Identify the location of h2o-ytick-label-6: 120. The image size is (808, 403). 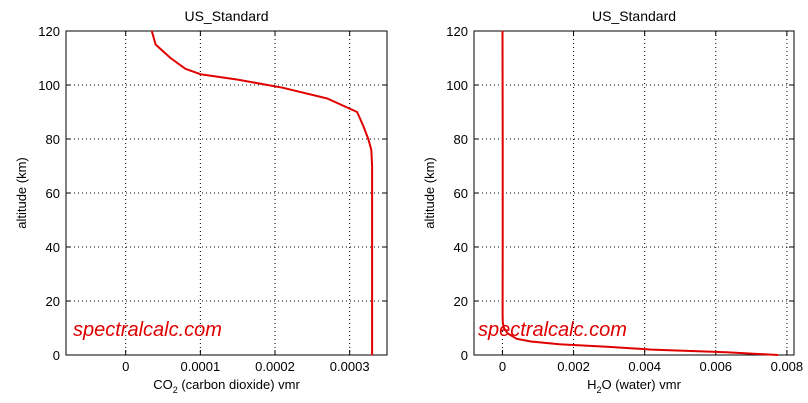
(457, 31).